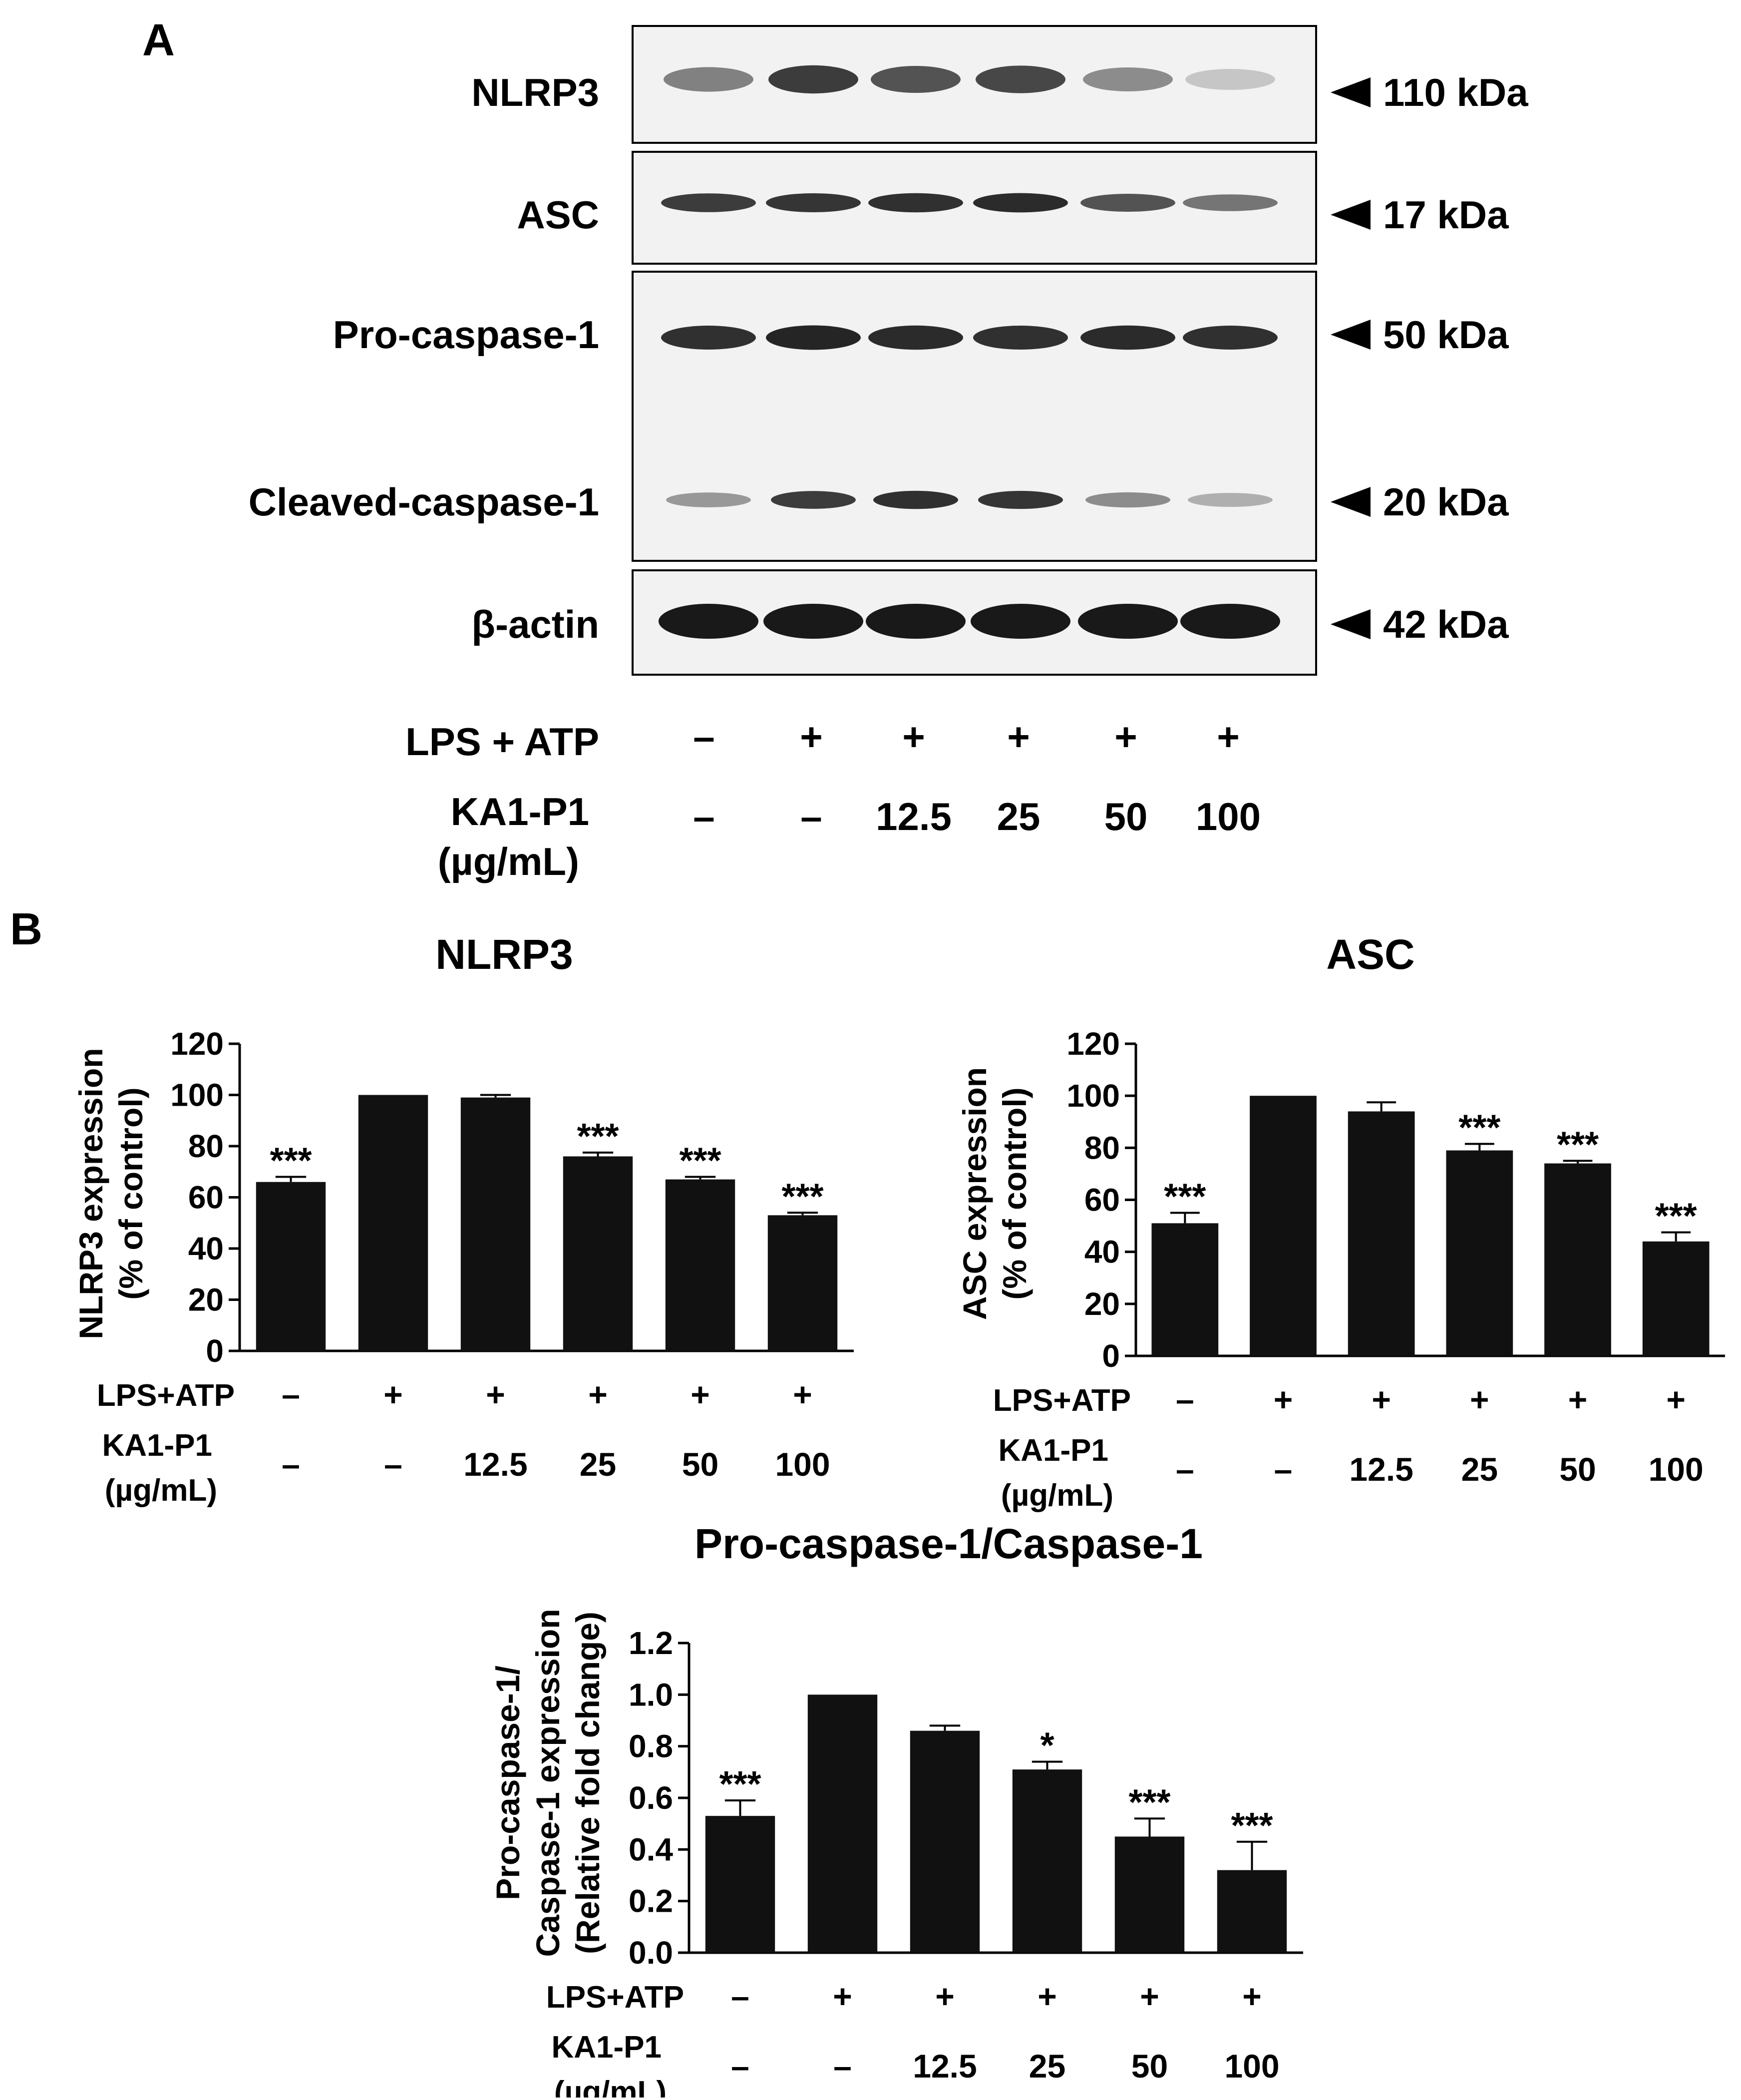 The height and width of the screenshot is (2100, 1741). I want to click on blot-nlrp3, so click(974, 84).